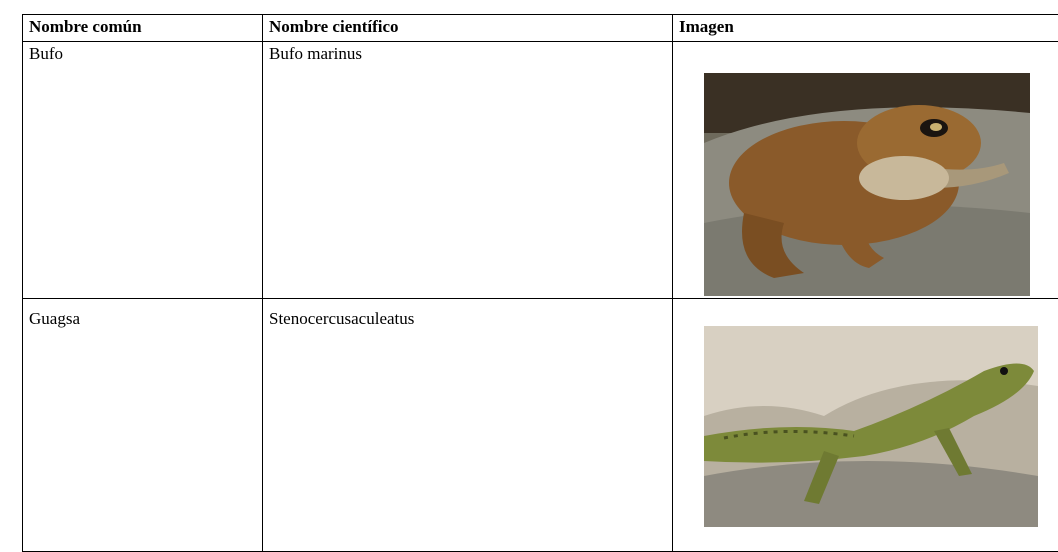  Describe the element at coordinates (143, 28) in the screenshot. I see `header-cell: Nombre común` at that location.